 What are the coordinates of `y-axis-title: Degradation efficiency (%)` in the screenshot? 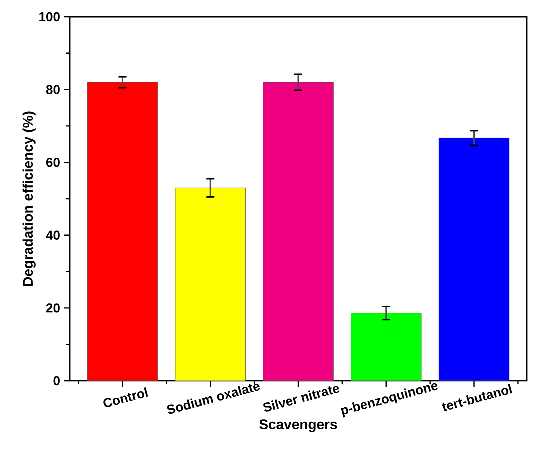 It's located at (29, 199).